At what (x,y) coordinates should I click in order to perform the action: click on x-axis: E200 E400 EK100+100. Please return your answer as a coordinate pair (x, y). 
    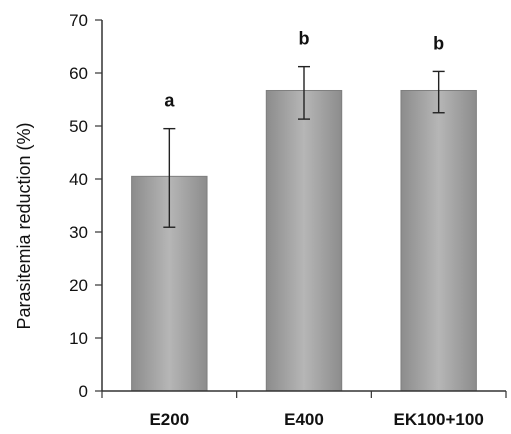
    Looking at the image, I should click on (304, 409).